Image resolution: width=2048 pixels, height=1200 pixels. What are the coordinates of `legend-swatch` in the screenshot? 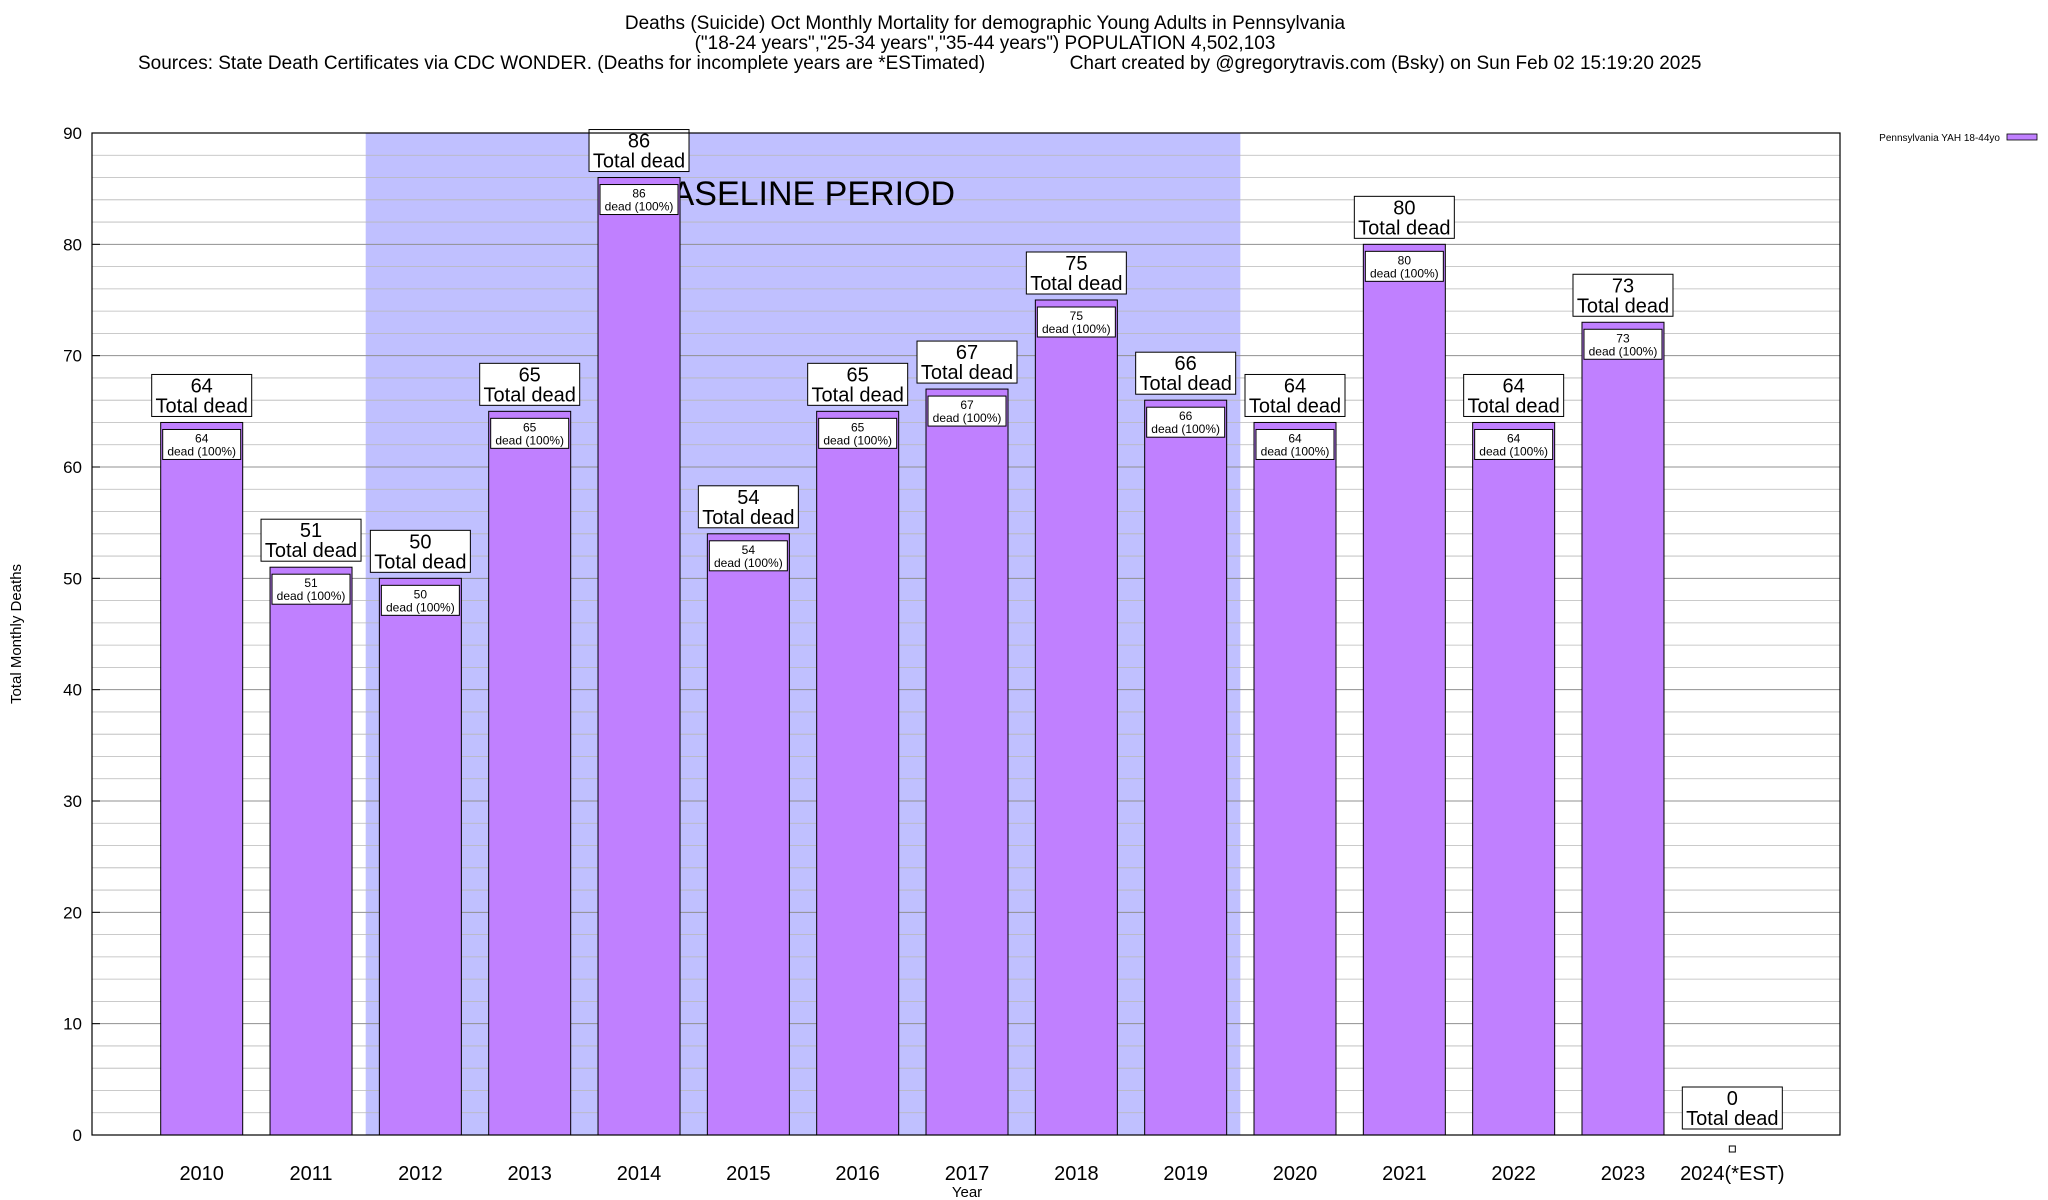 It's located at (2022, 137).